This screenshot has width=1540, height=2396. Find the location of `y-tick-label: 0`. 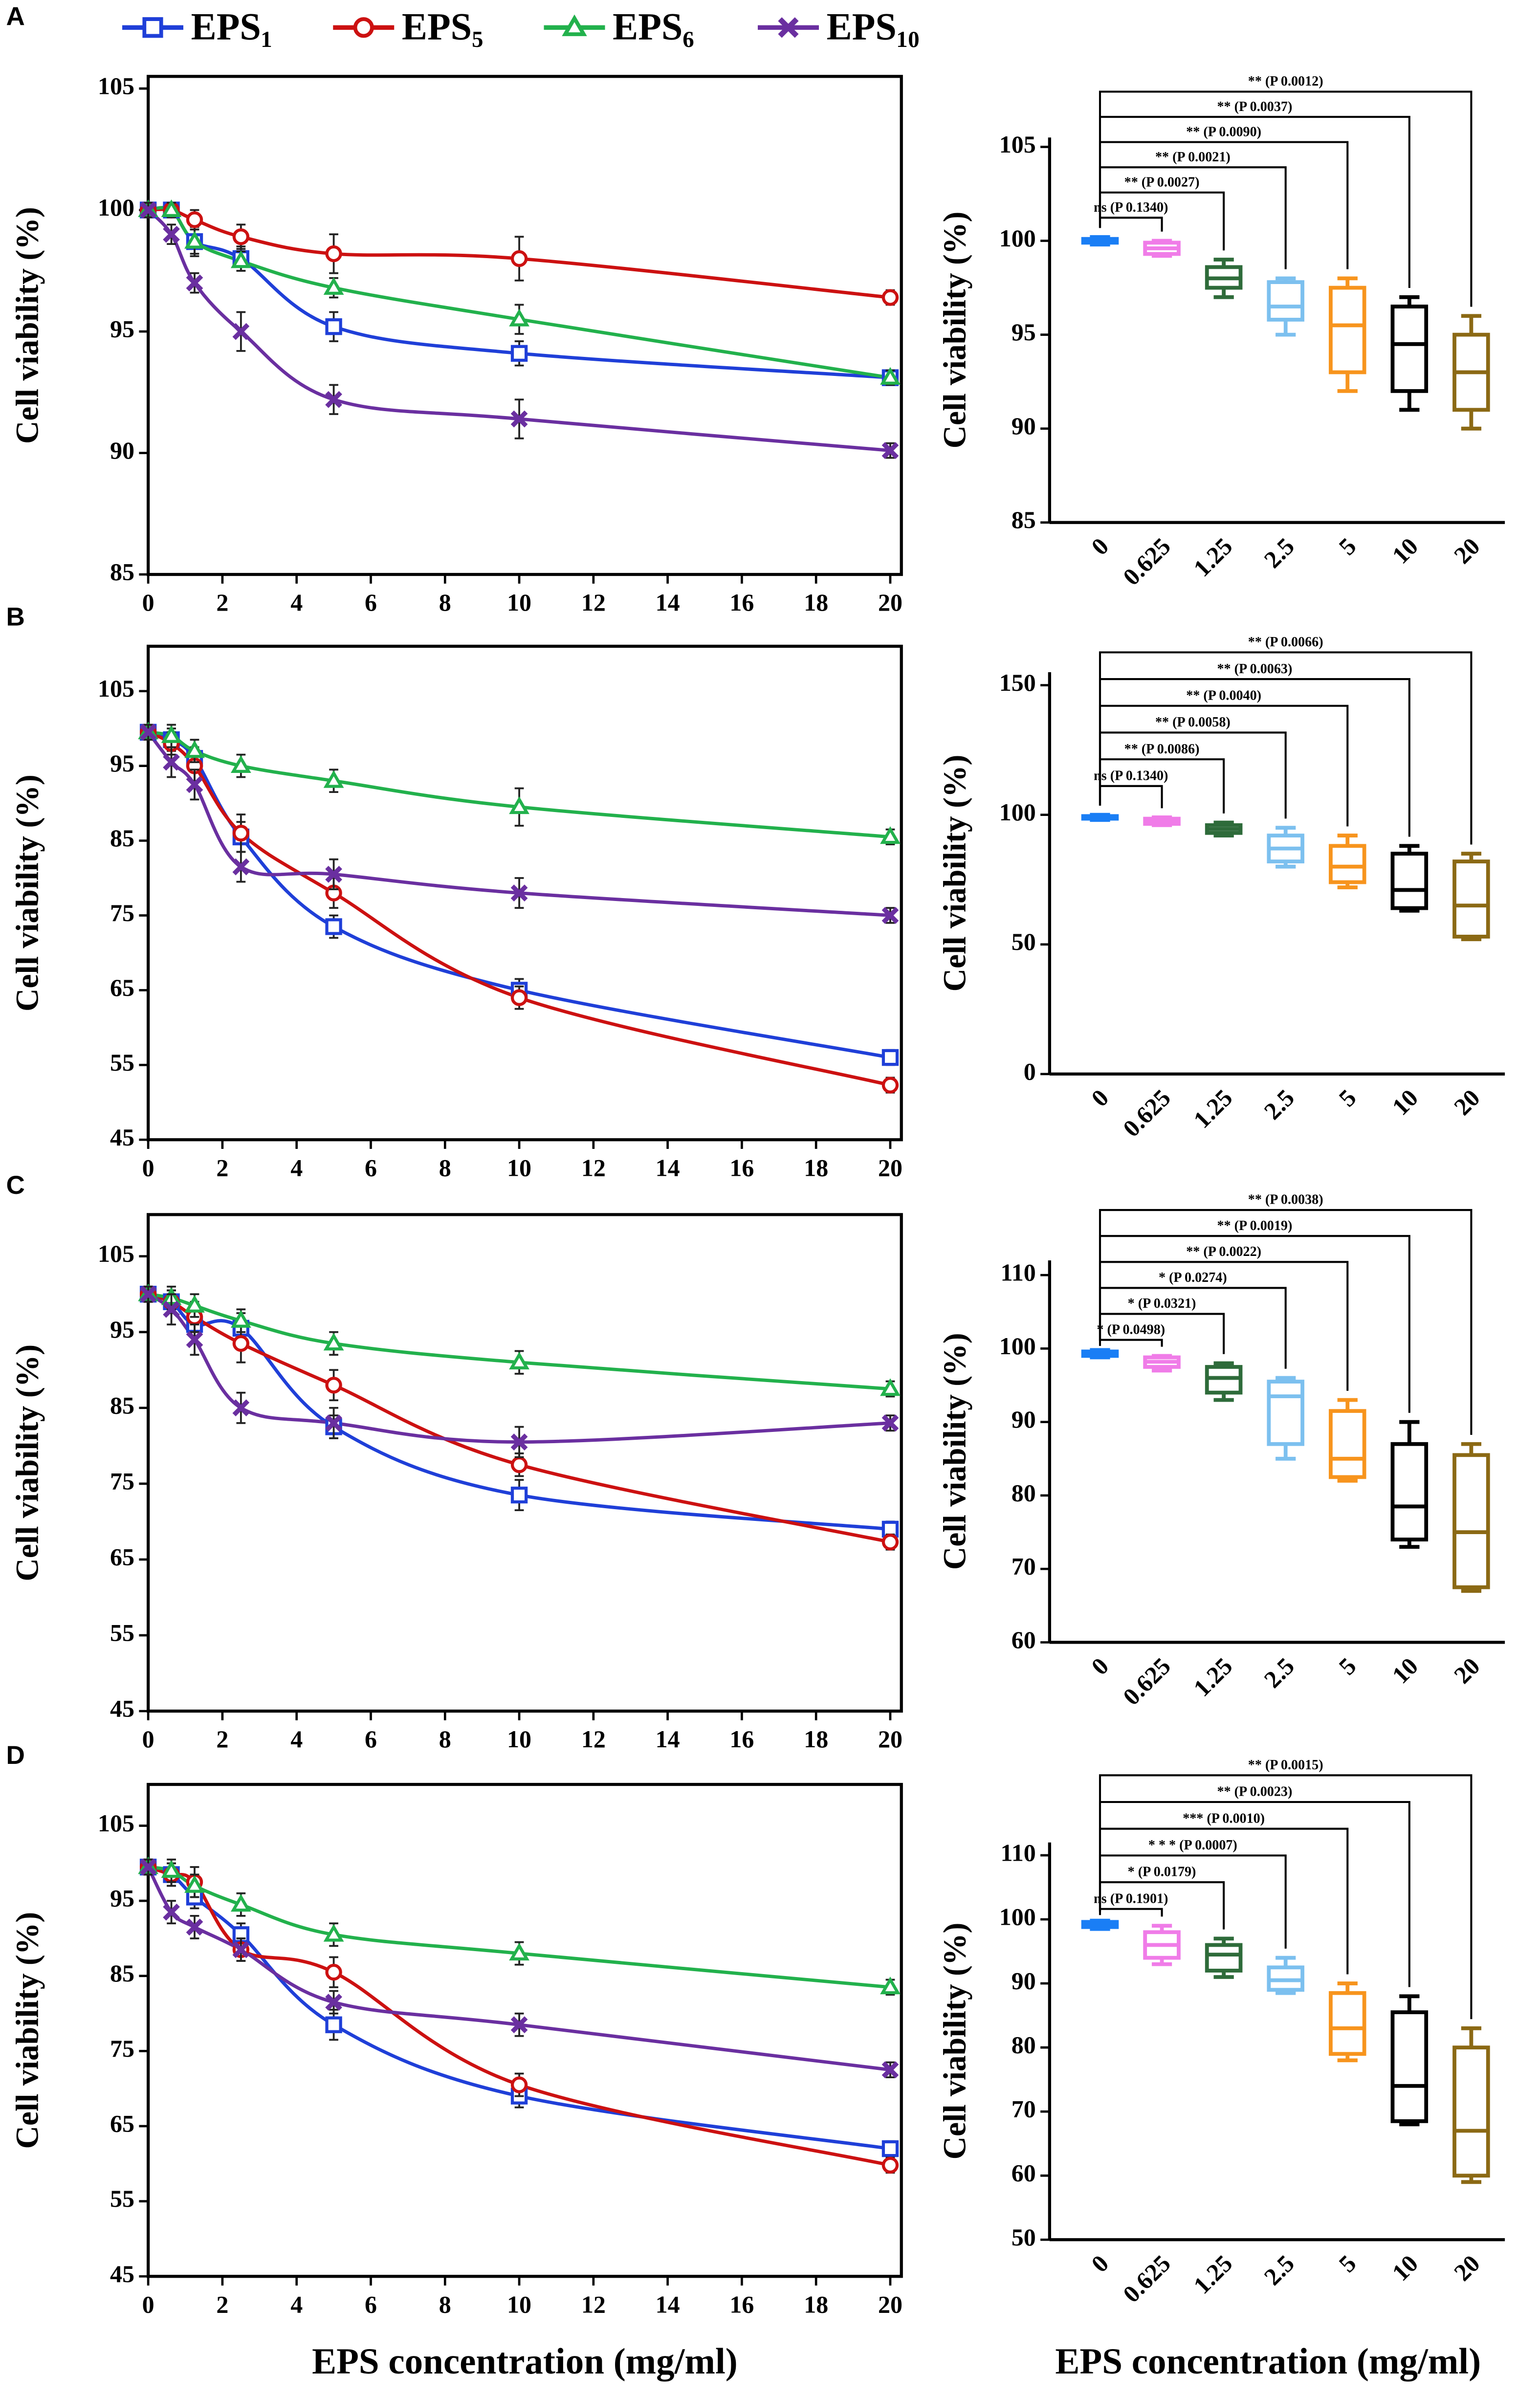

y-tick-label: 0 is located at coordinates (1030, 1071).